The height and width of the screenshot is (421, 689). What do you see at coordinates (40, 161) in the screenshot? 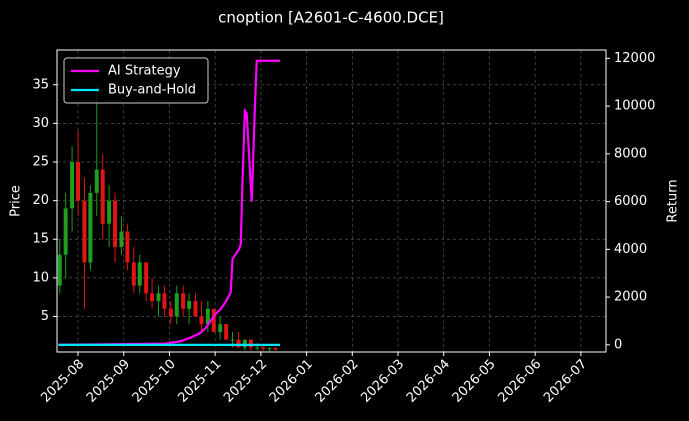
I see `y-tick-label: 25` at bounding box center [40, 161].